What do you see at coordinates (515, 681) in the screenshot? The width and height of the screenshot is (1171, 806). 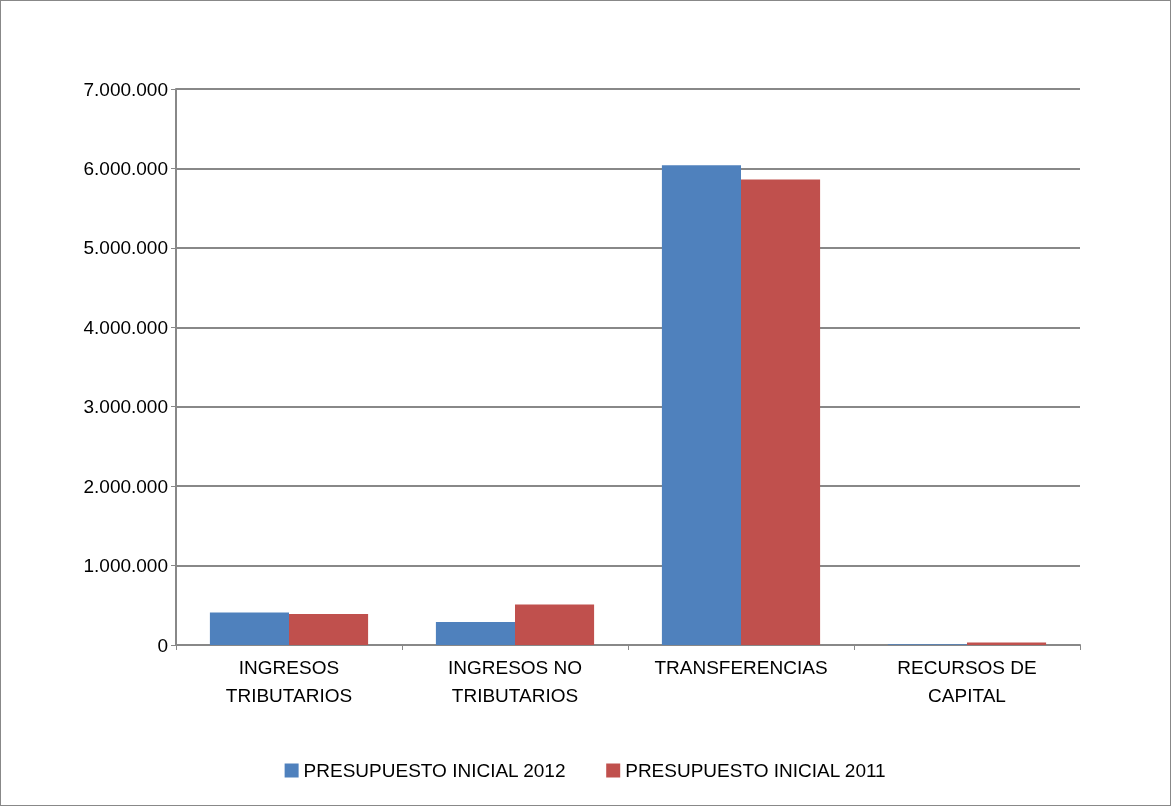 I see `x-tick-label: INGRESOS NO TRIBUTARIOS` at bounding box center [515, 681].